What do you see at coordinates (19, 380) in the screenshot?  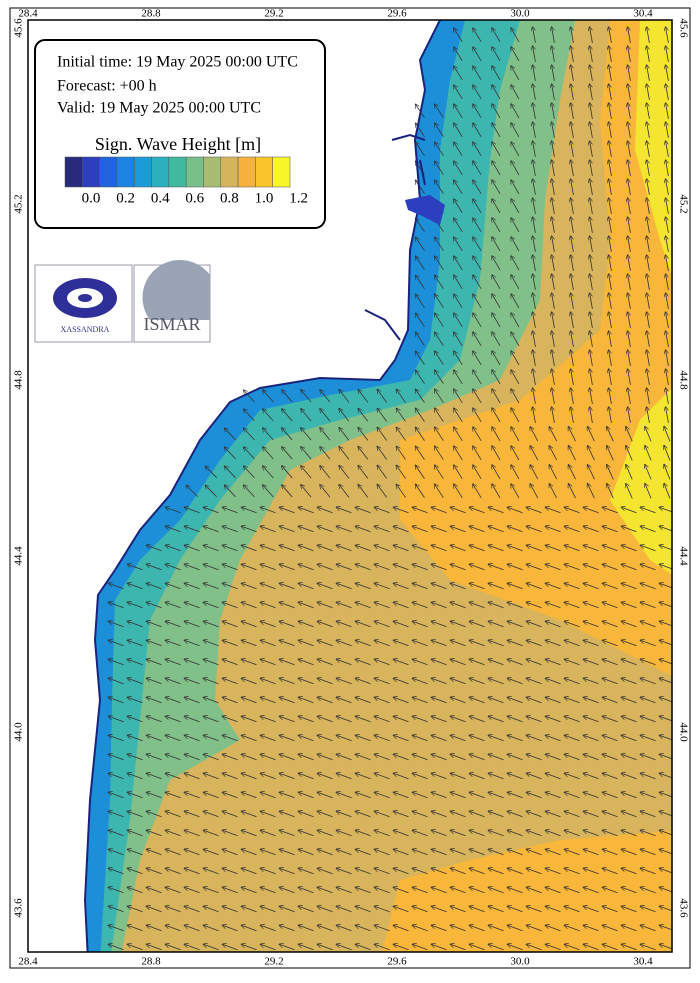 I see `y-axis-label: 44.8` at bounding box center [19, 380].